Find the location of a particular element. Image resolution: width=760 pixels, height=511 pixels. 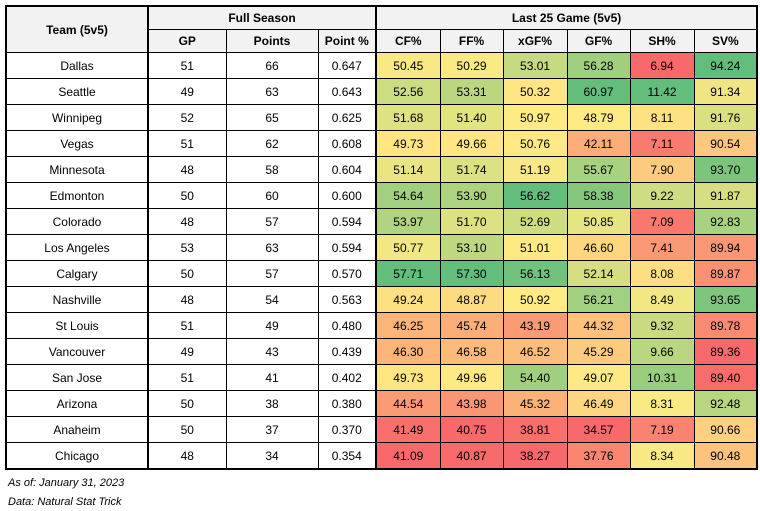

point-pct-cell: 0.643 is located at coordinates (347, 91).